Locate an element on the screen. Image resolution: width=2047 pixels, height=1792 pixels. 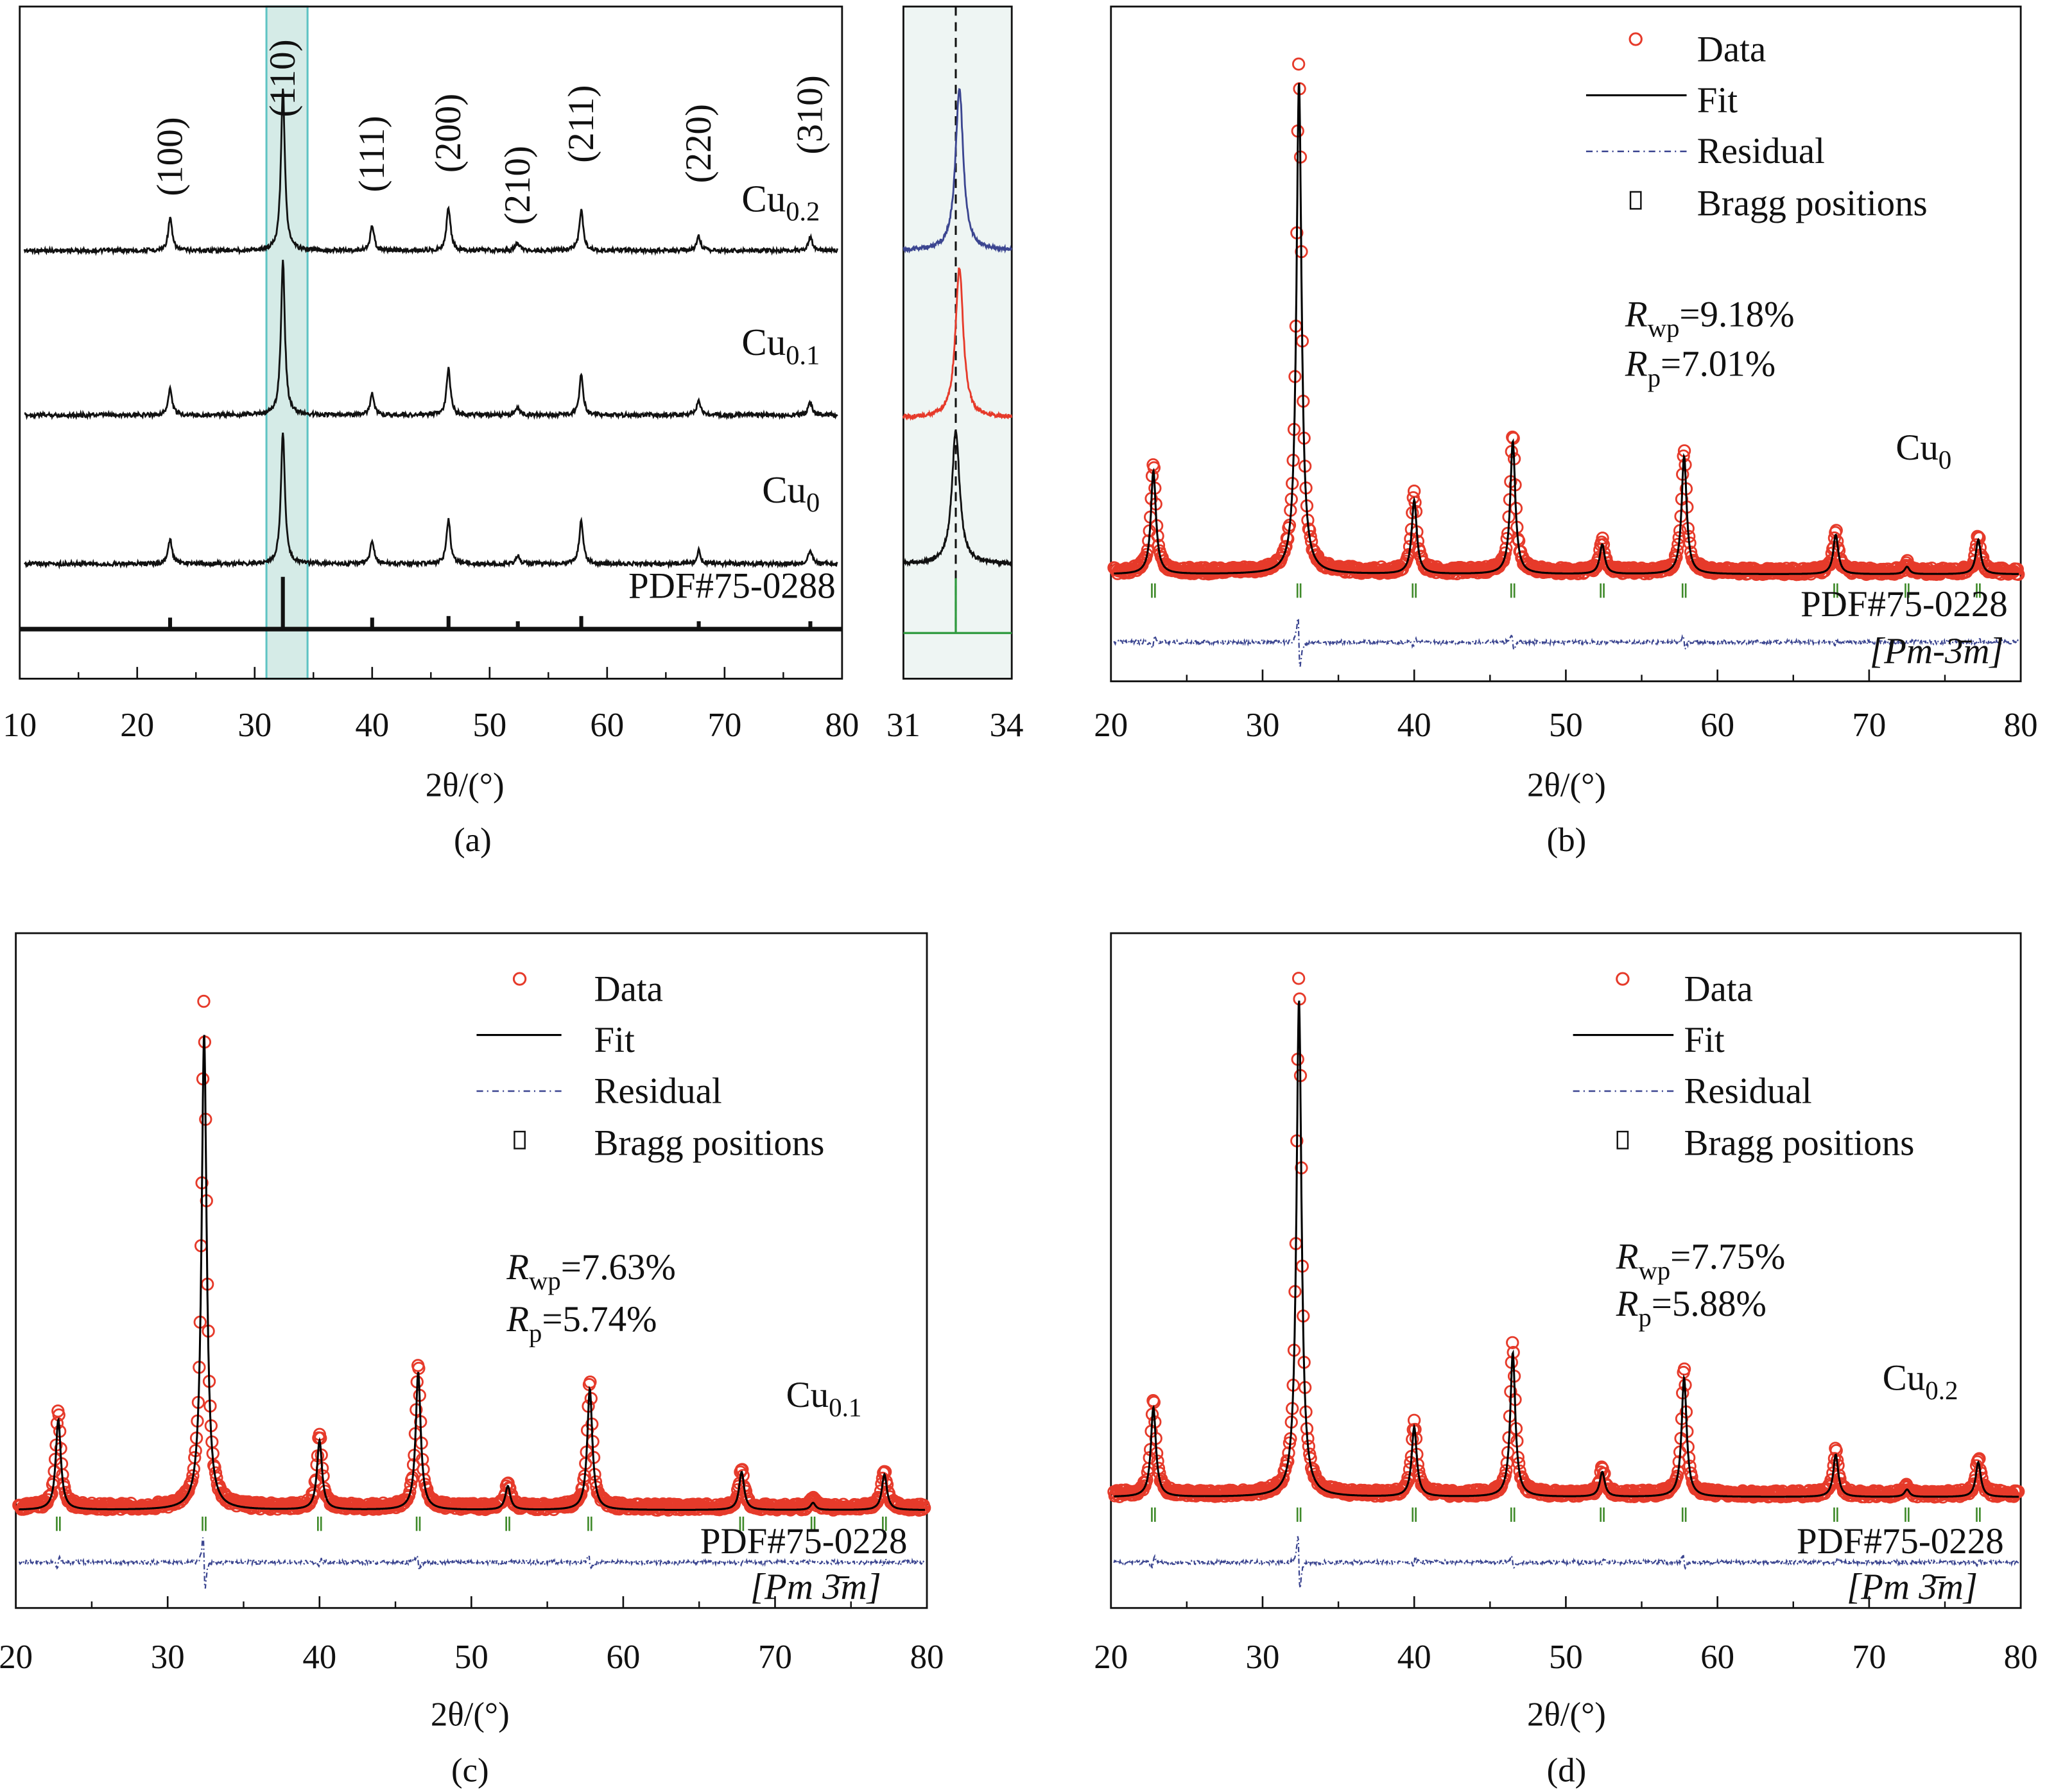
fit-statistic: Rp=7.01% is located at coordinates (1700, 368).